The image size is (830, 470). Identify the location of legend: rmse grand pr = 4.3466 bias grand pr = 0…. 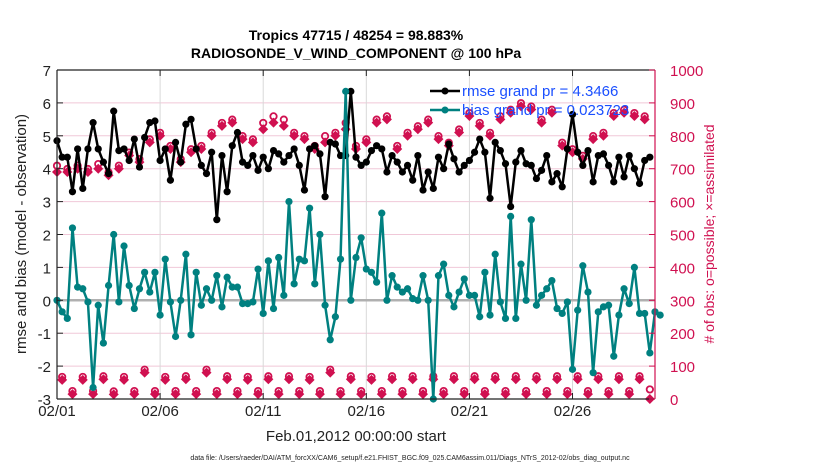
(529, 101).